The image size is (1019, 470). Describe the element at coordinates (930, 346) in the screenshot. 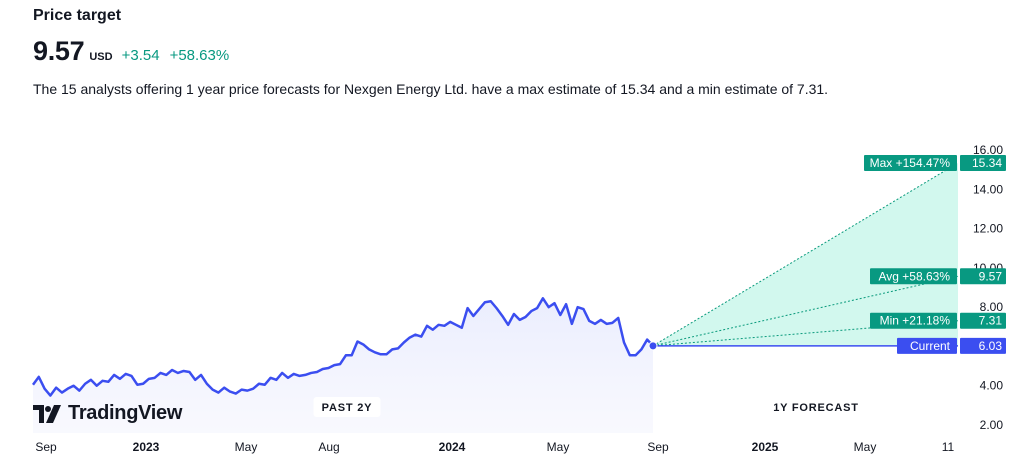

I see `forecast-current-label: Current` at that location.